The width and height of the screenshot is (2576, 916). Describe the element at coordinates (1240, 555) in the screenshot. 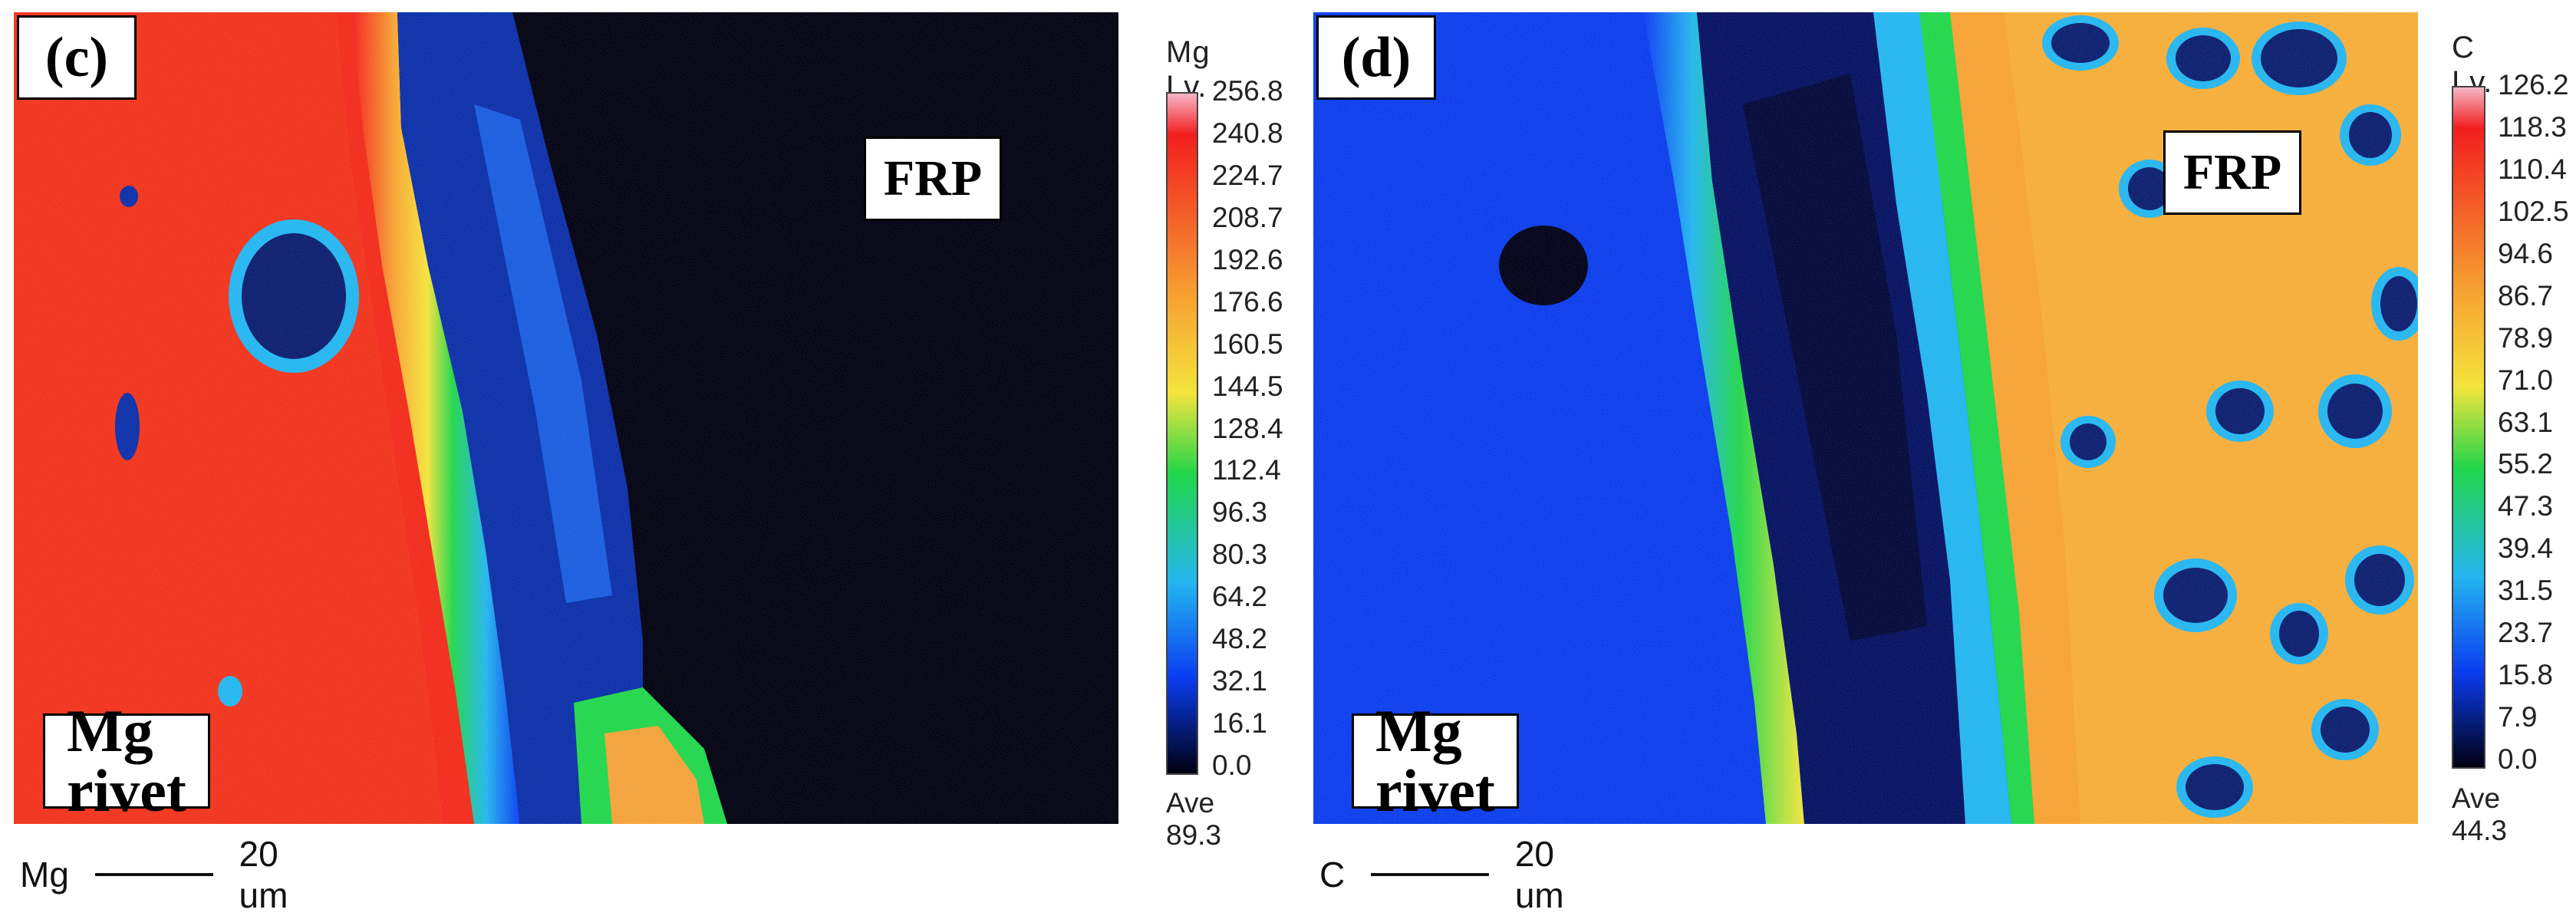

I see `scale-tick: 80.3` at that location.